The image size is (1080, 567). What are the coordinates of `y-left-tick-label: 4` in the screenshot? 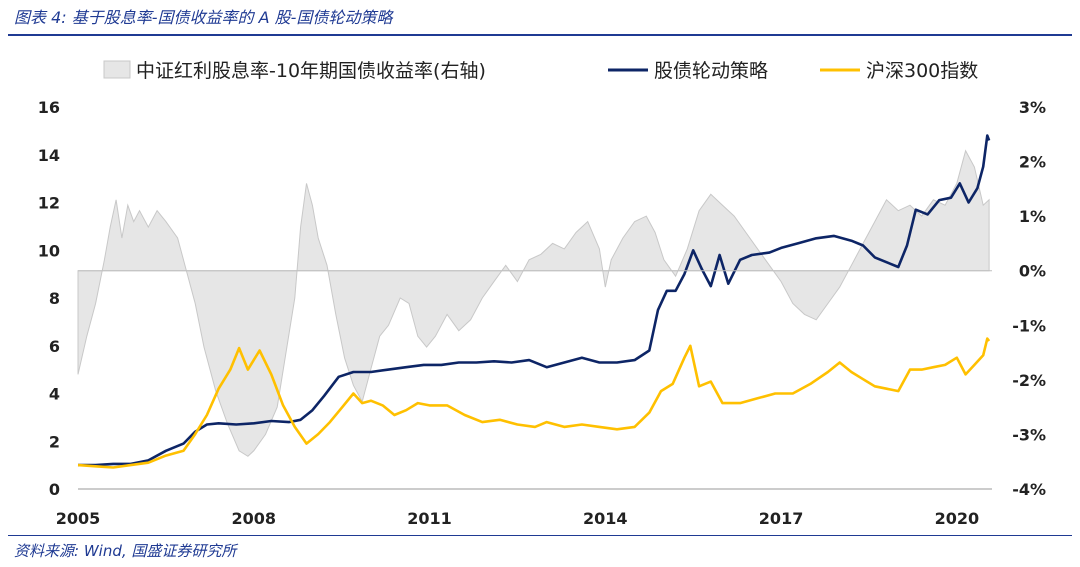 It's located at (54, 394).